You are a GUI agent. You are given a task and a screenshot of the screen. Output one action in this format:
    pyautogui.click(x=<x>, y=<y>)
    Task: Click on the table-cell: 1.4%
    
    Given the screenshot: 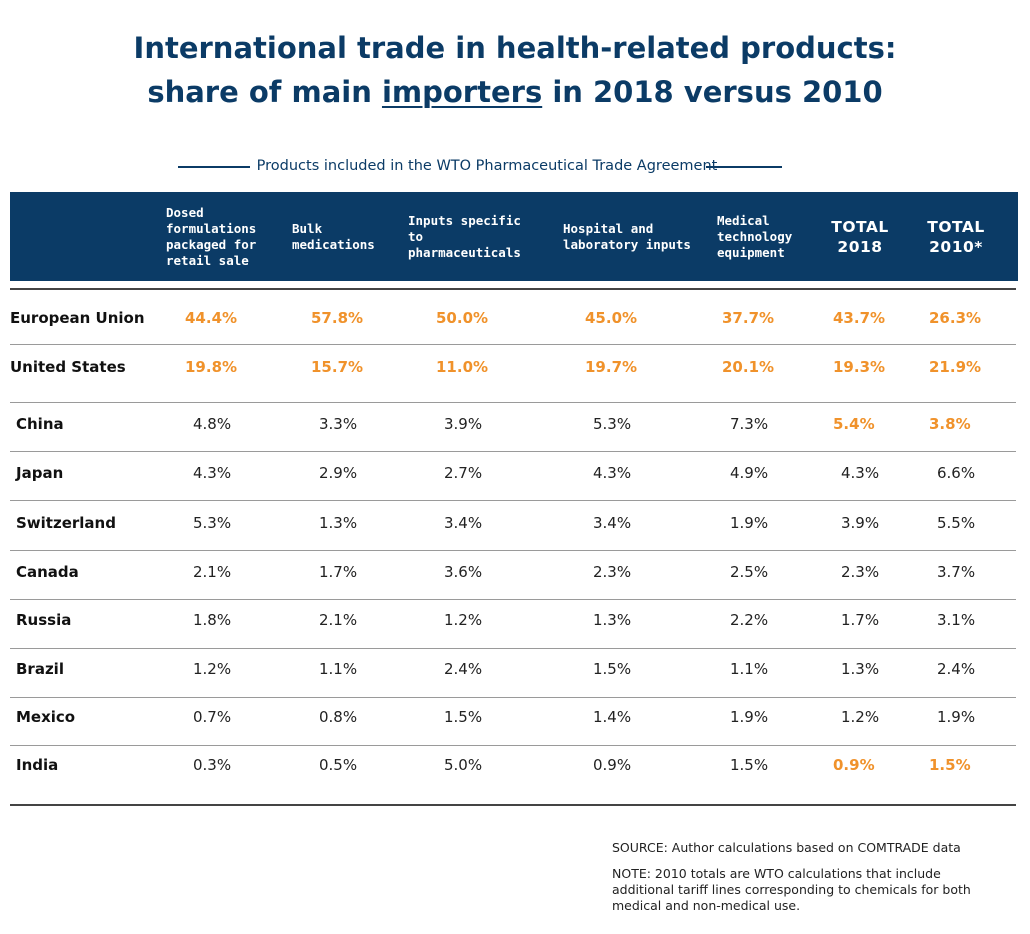 What is the action you would take?
    pyautogui.click(x=612, y=717)
    